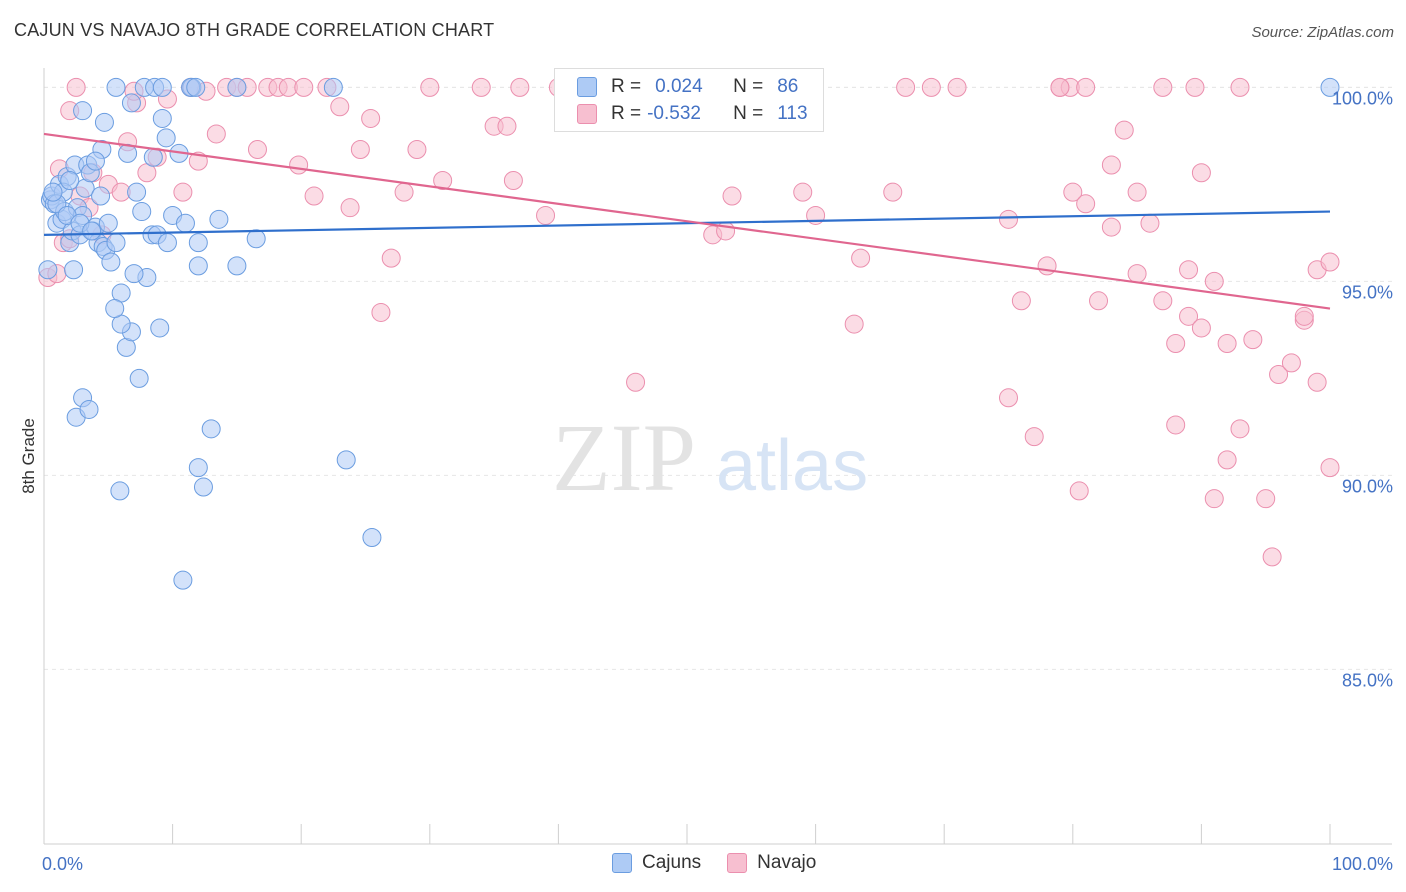 Image resolution: width=1406 pixels, height=892 pixels. I want to click on watermark-zip-text: ZIP, so click(624, 457).